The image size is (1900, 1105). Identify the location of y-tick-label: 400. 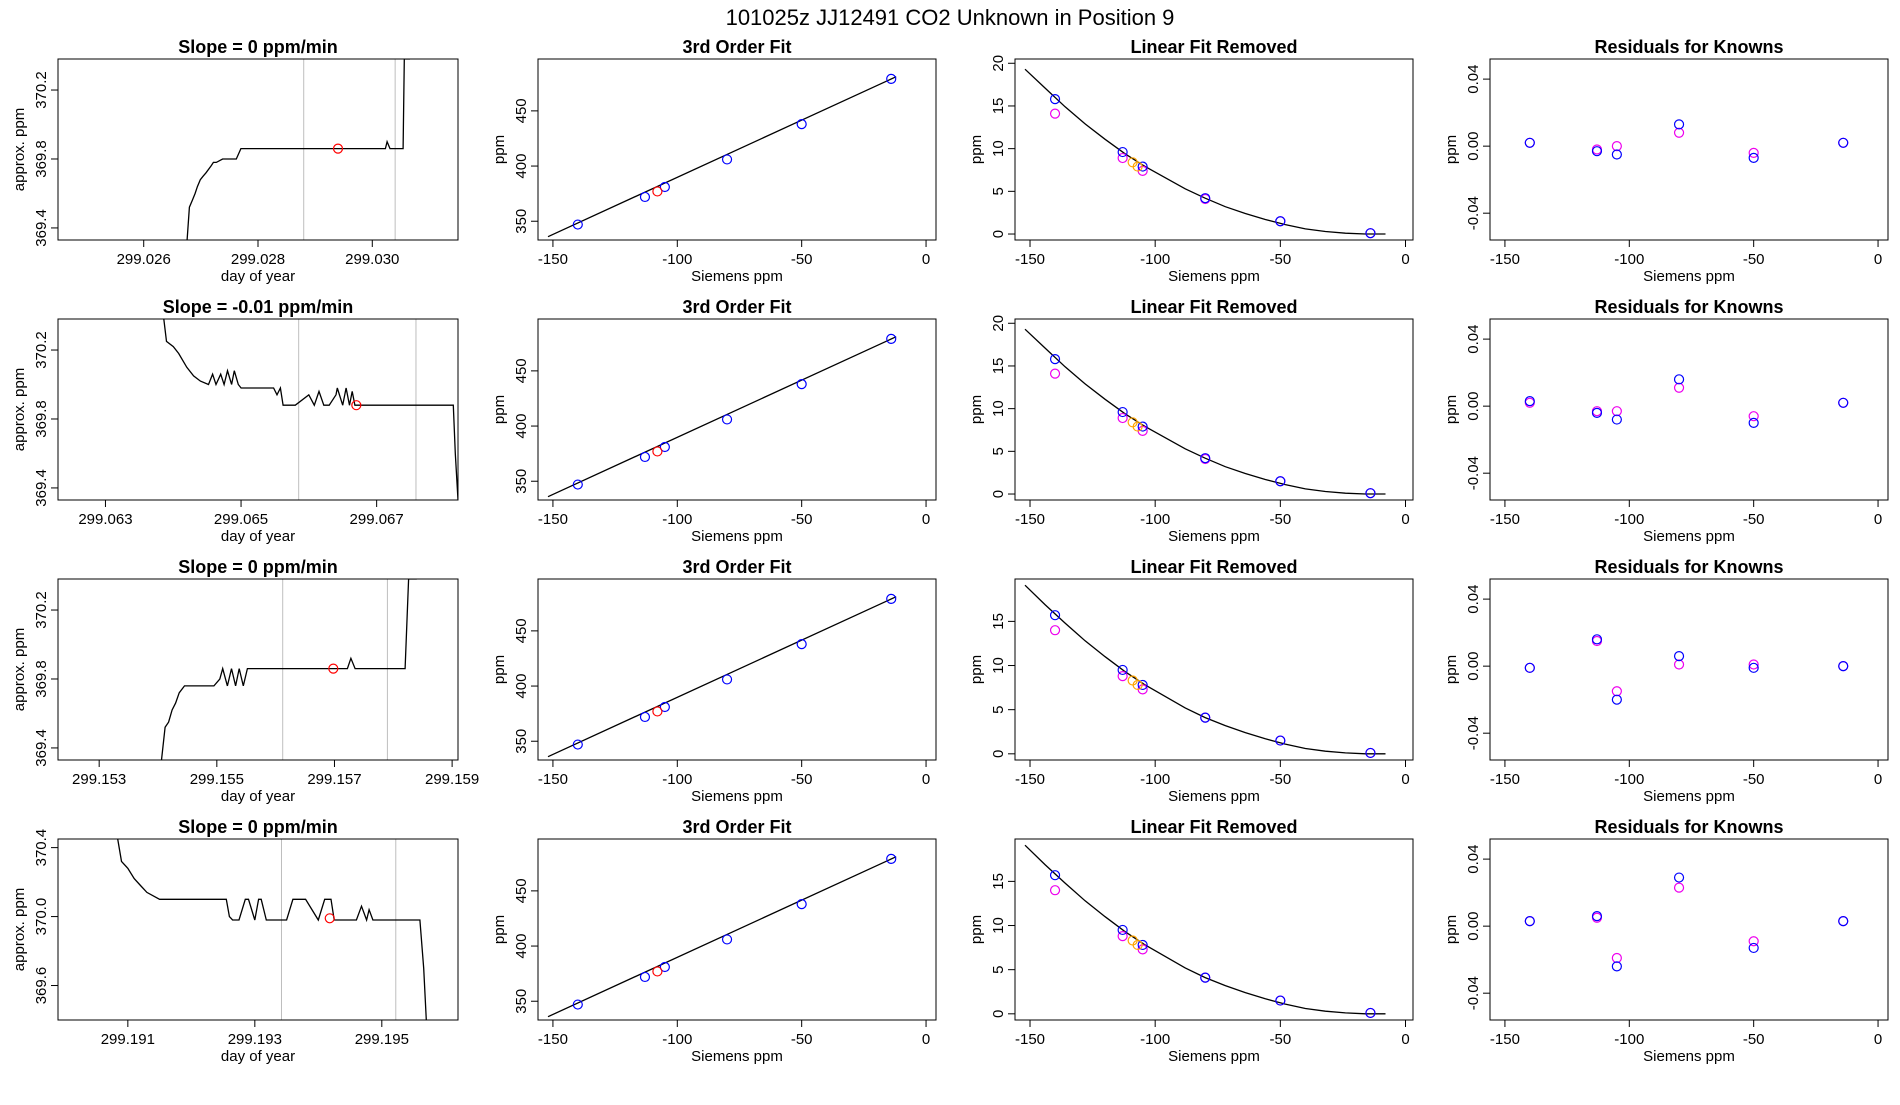
(521, 166).